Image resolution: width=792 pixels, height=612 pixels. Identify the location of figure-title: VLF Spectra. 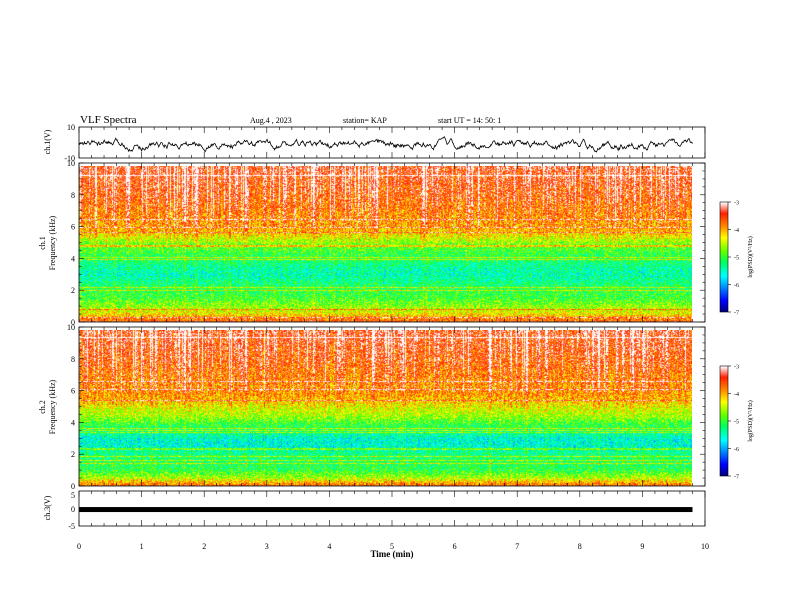
(108, 120).